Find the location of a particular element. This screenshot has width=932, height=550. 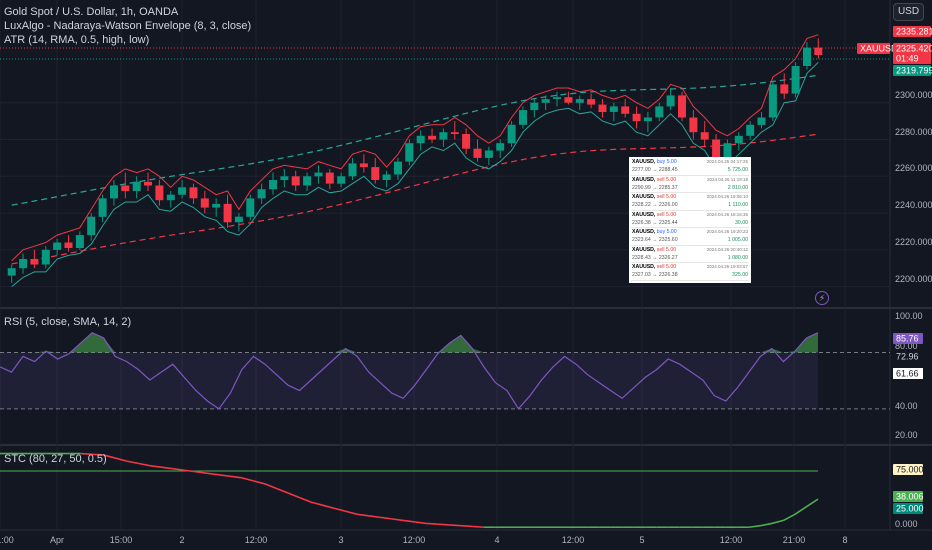

trade-time: 2024.04.26 18:16:35 is located at coordinates (727, 214).